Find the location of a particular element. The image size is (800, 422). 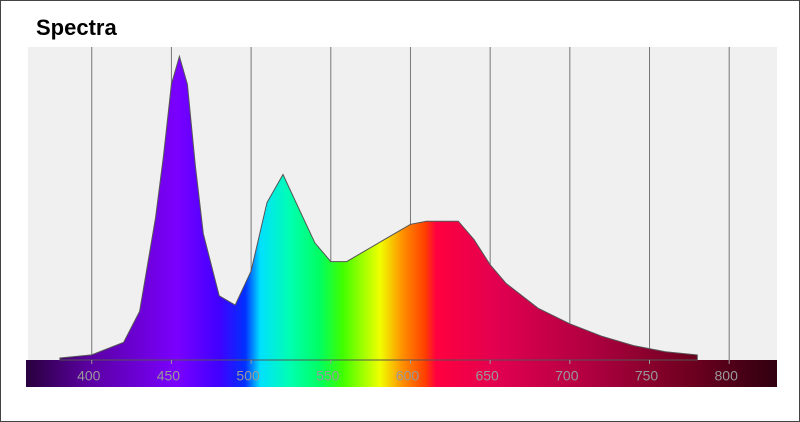

x-tick-label: 750 is located at coordinates (647, 376).